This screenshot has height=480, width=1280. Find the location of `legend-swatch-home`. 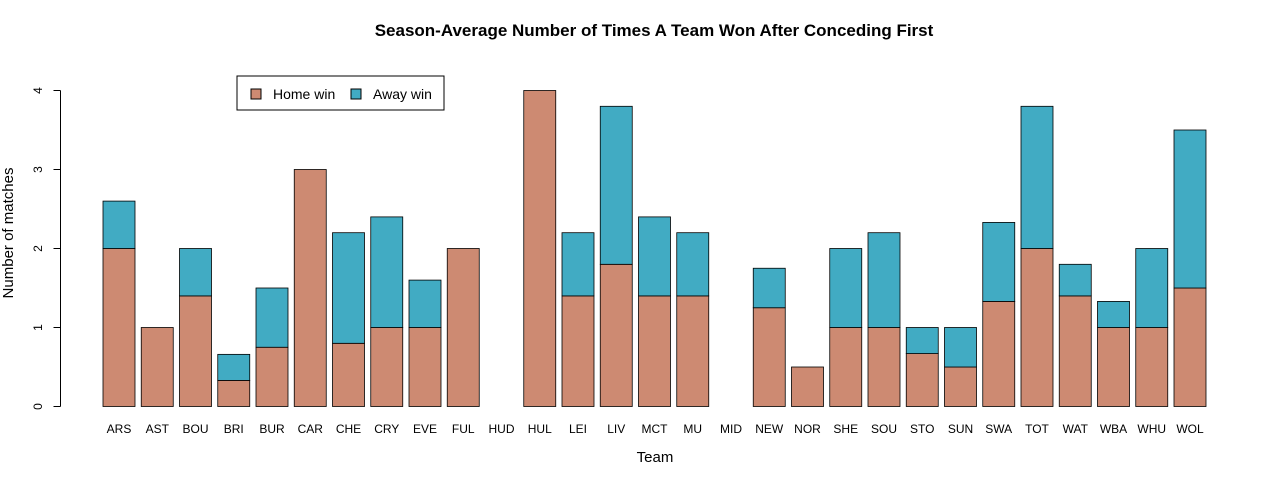

legend-swatch-home is located at coordinates (256, 94).